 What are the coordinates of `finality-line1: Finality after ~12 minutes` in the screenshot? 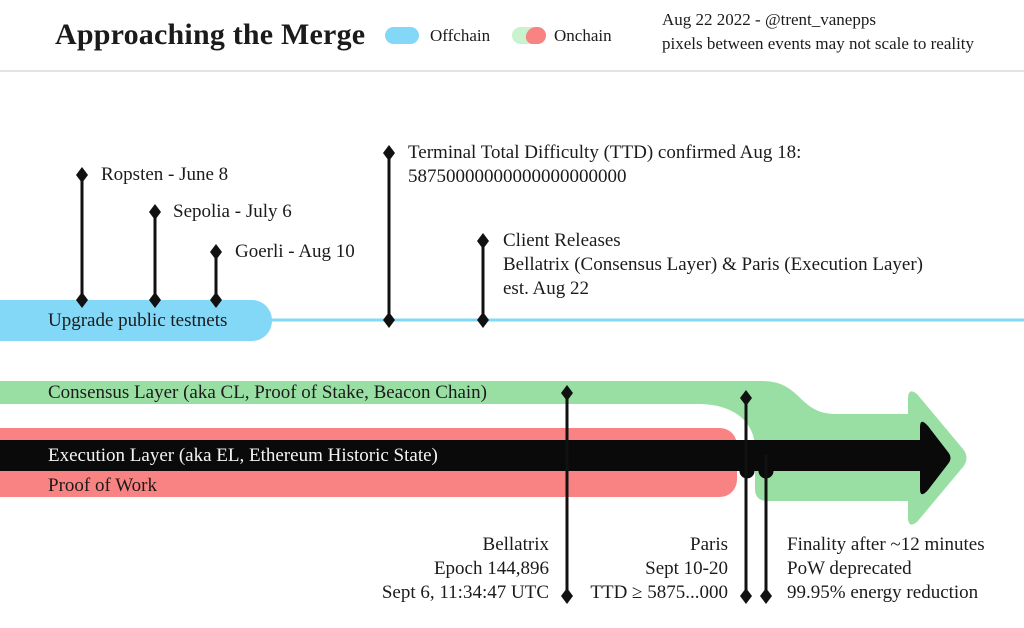 It's located at (886, 544).